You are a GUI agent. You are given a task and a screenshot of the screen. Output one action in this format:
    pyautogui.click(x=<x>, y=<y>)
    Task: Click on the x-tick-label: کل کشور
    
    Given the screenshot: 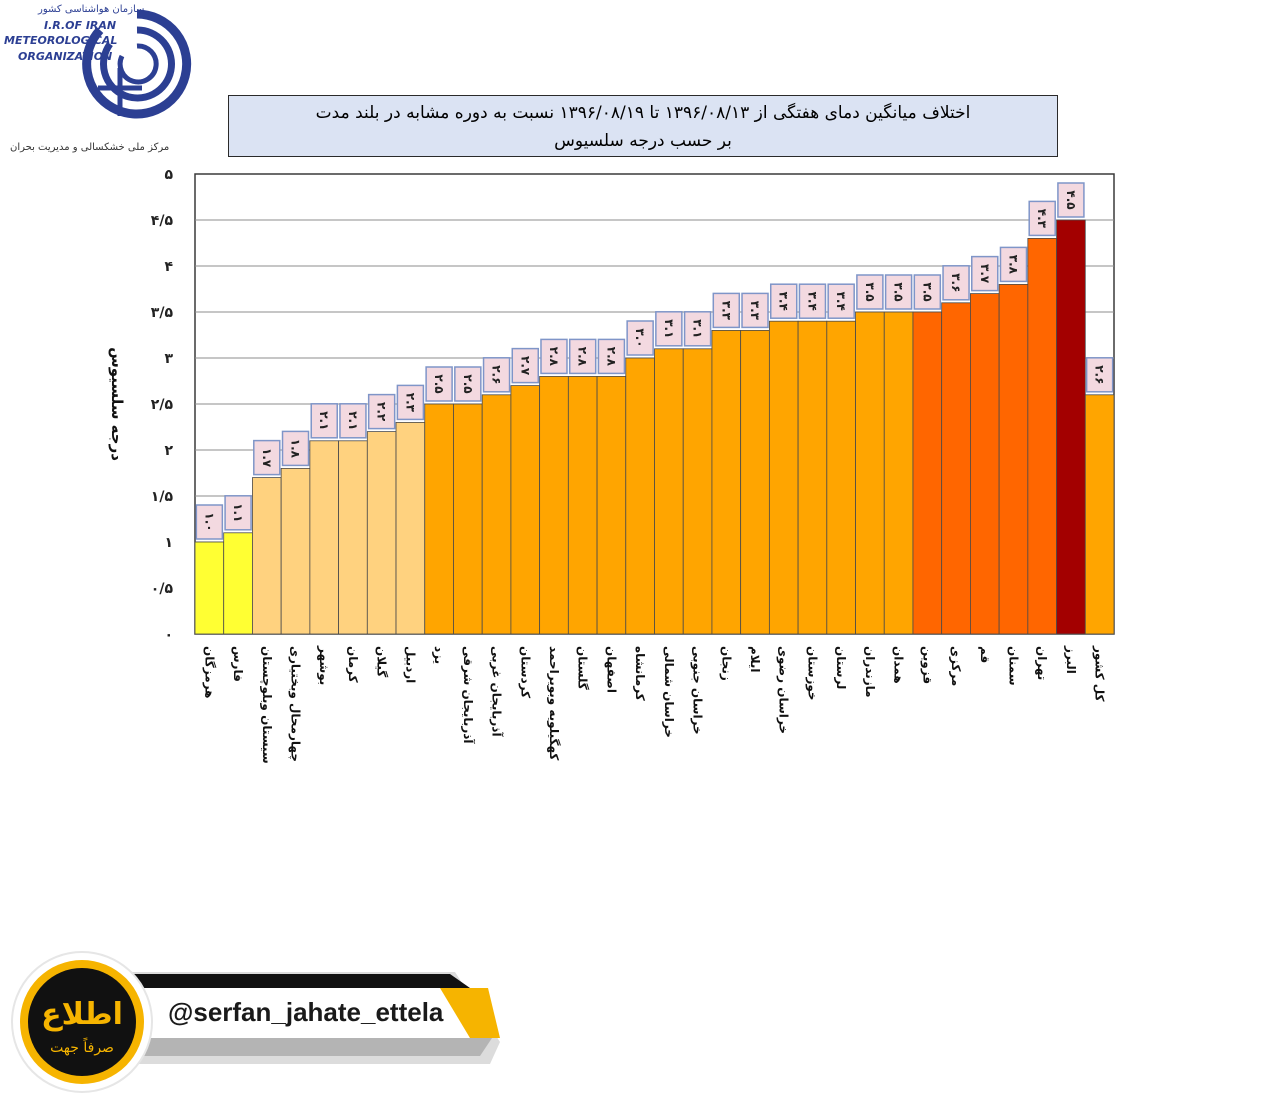 What is the action you would take?
    pyautogui.click(x=1099, y=673)
    